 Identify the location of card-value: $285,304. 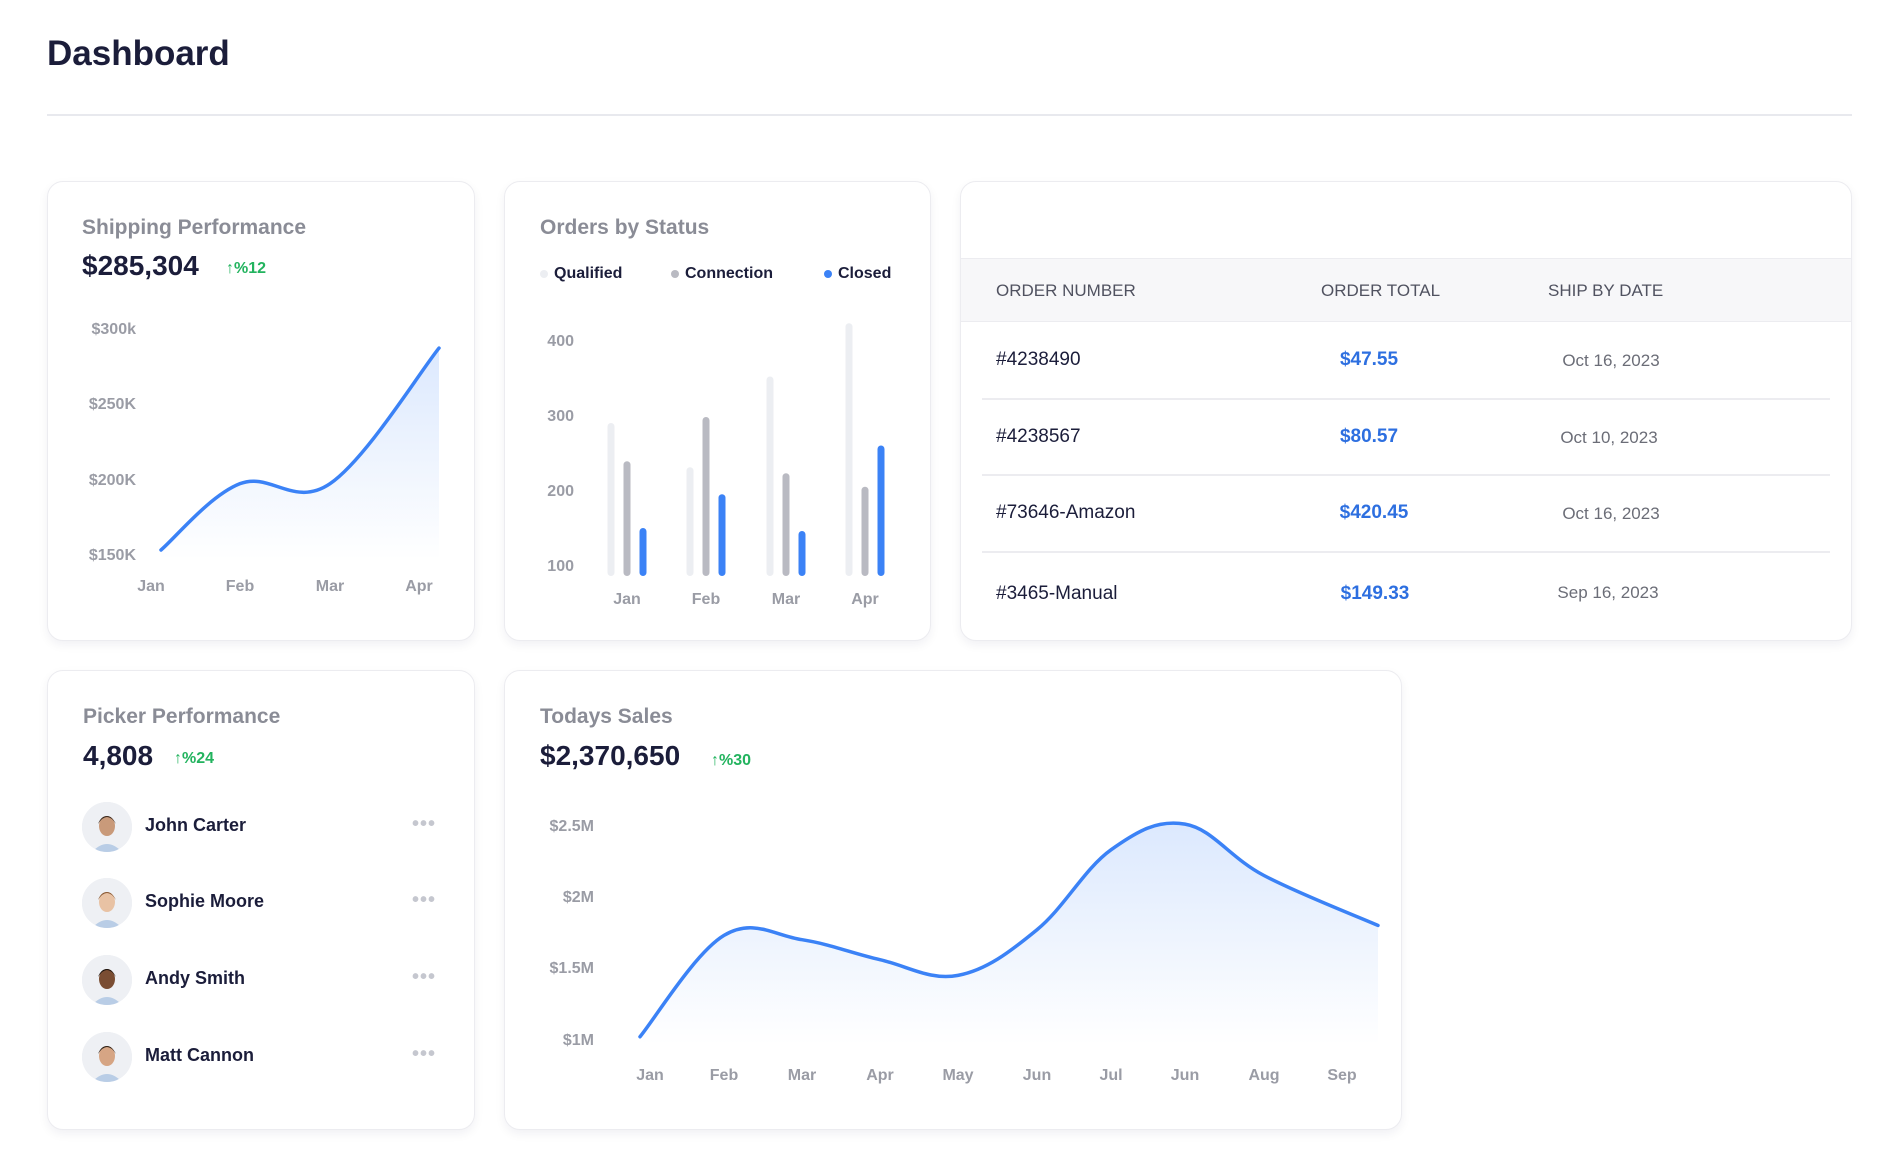
(140, 265).